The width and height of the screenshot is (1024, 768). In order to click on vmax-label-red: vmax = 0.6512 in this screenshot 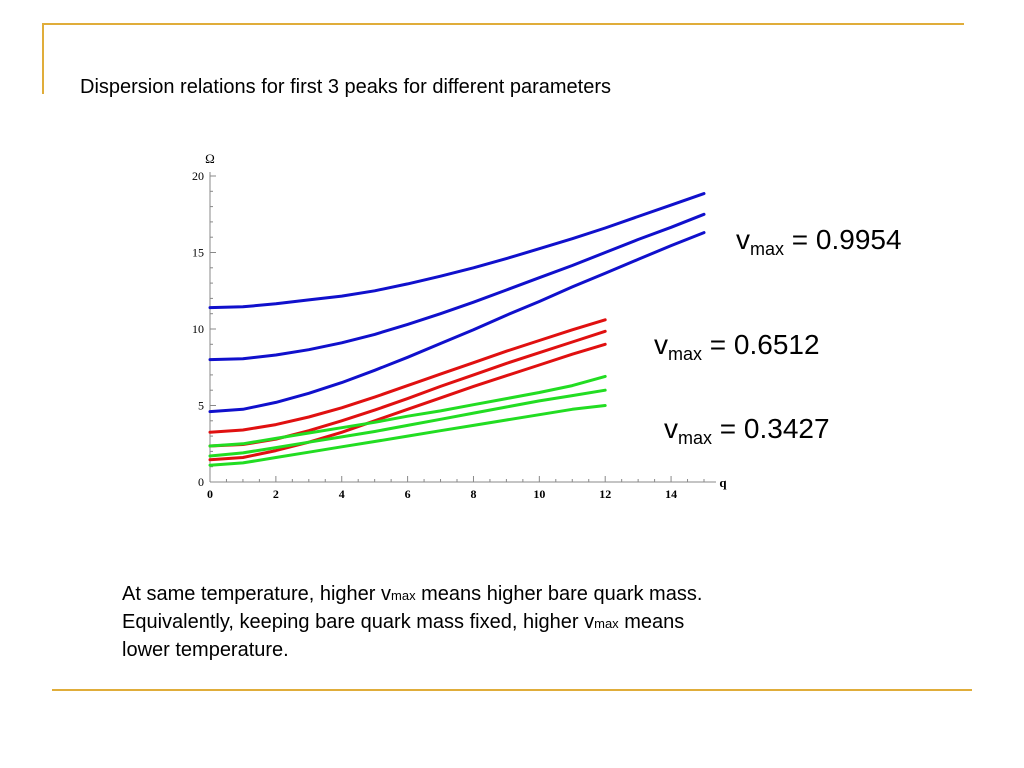, I will do `click(737, 347)`.